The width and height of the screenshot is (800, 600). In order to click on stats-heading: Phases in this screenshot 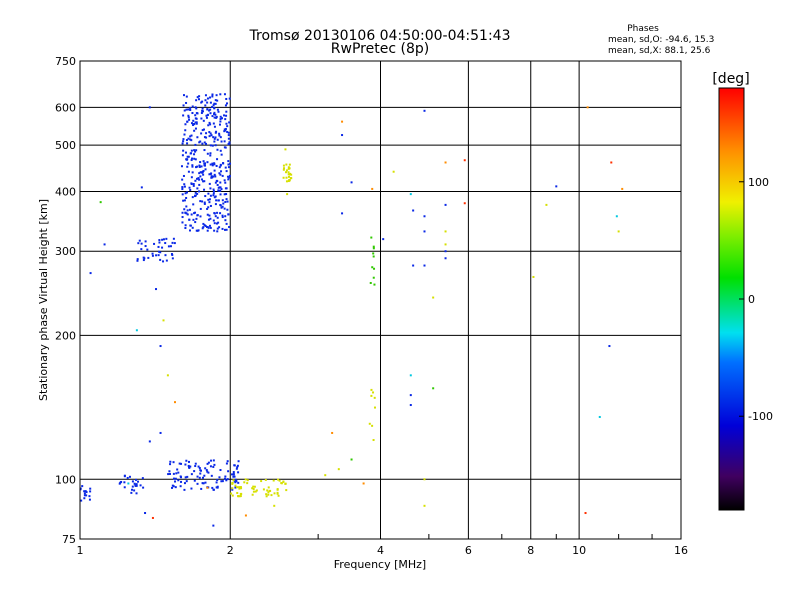, I will do `click(643, 29)`.